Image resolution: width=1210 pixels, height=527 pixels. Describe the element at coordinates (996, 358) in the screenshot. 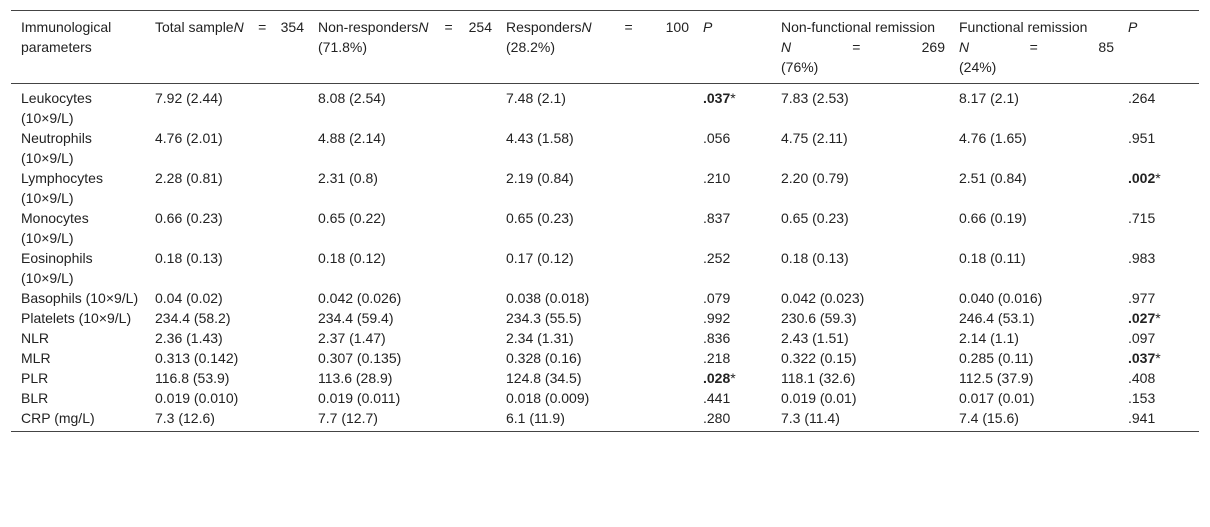

I see `mean-sd-value: 0.285 (0.11)` at that location.